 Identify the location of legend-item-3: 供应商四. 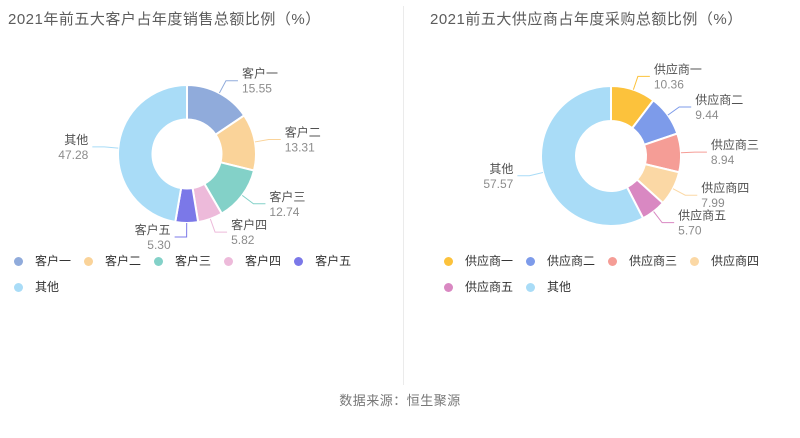
(724, 261).